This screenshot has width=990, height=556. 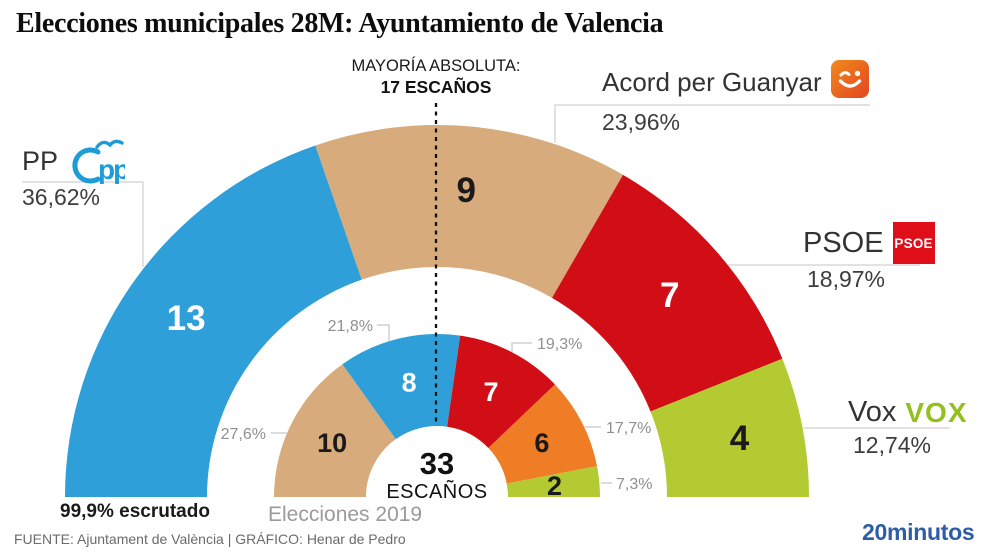 I want to click on majority-label: MAYORÍA ABSOLUTA:, so click(x=436, y=66).